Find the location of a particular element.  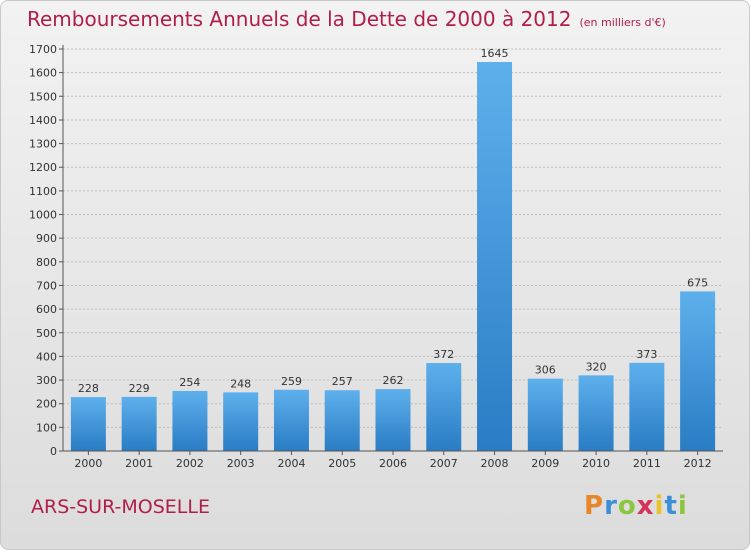

data-label-2000: 228 is located at coordinates (88, 388).